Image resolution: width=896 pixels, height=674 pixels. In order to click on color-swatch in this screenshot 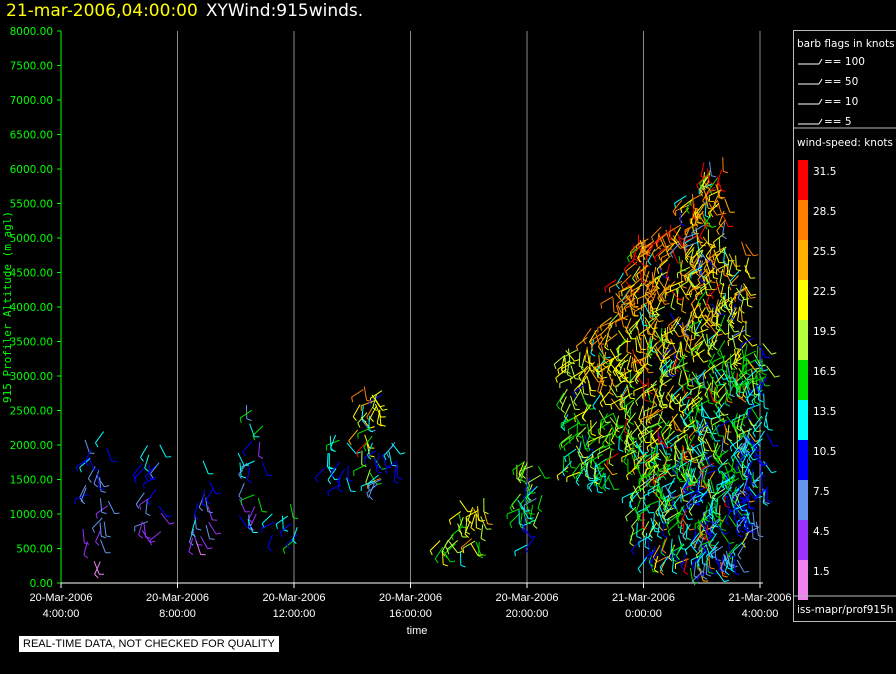, I will do `click(803, 380)`.